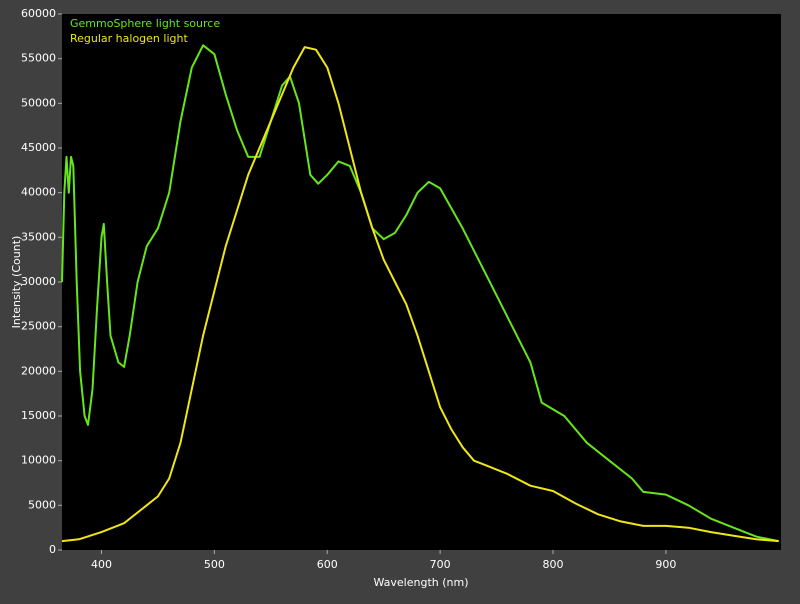  What do you see at coordinates (42, 504) in the screenshot?
I see `y-tick-label: 5000` at bounding box center [42, 504].